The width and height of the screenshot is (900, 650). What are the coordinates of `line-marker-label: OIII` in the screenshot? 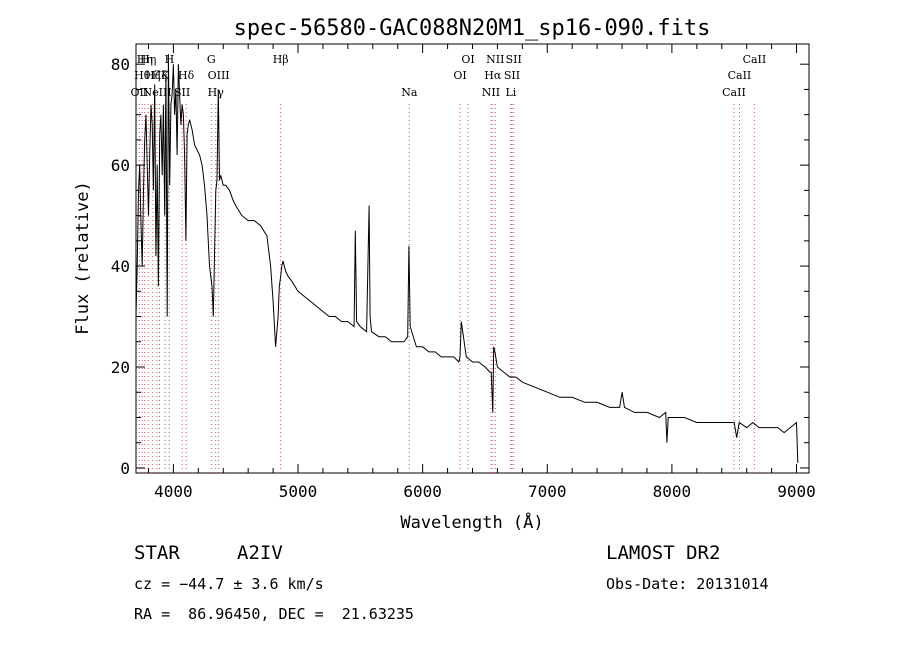 It's located at (219, 75).